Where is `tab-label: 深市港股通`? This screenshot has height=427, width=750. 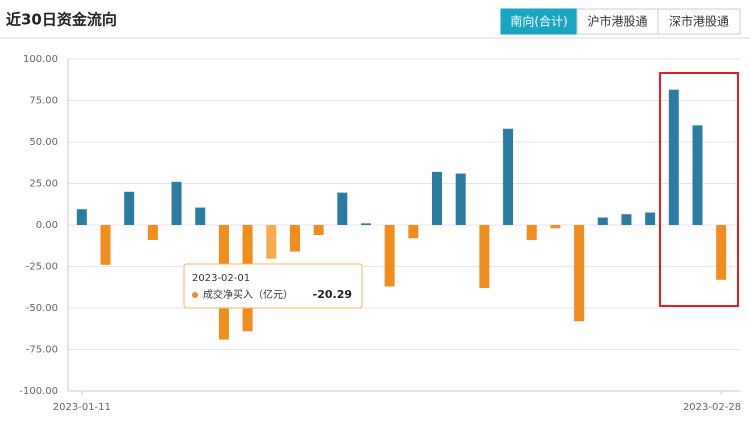 tab-label: 深市港股通 is located at coordinates (699, 21).